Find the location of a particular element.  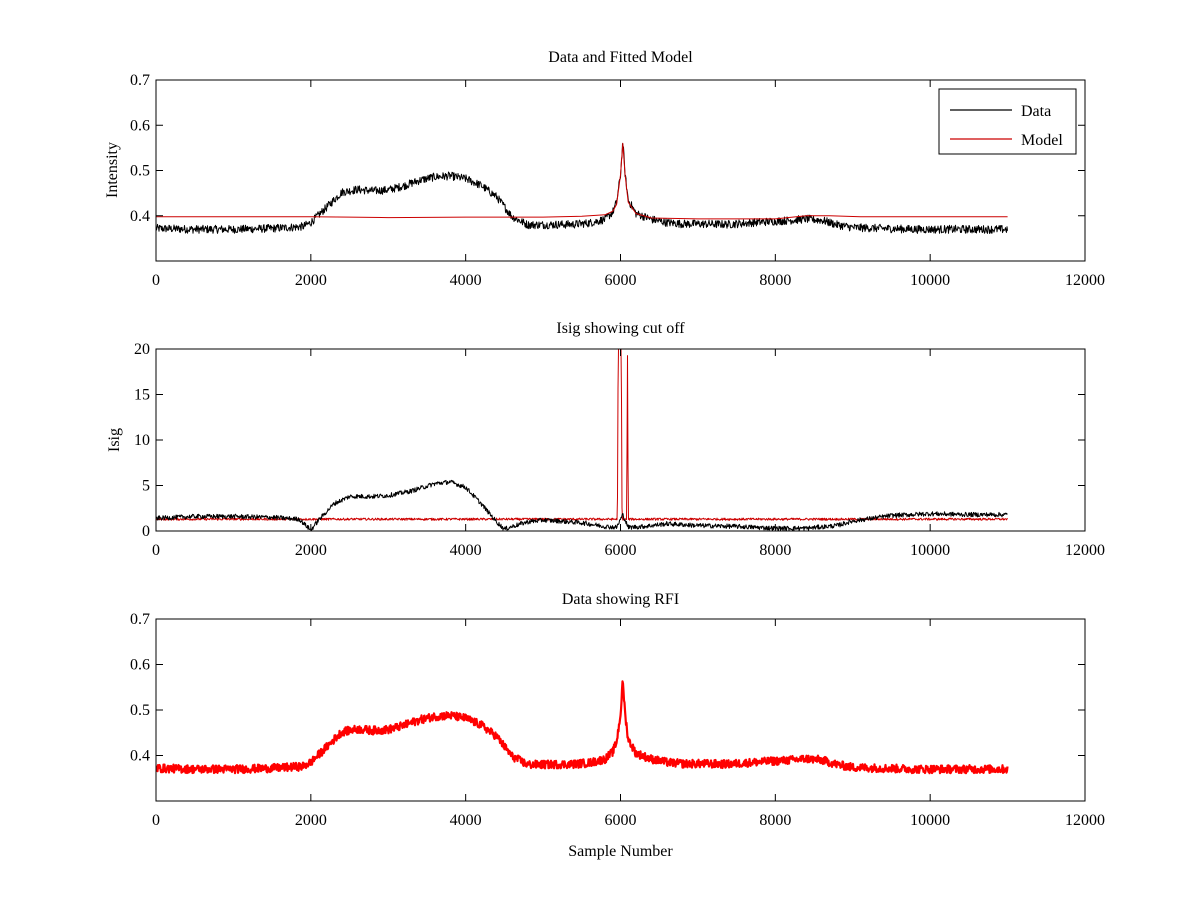

panel-title: Isig showing cut off is located at coordinates (620, 328).